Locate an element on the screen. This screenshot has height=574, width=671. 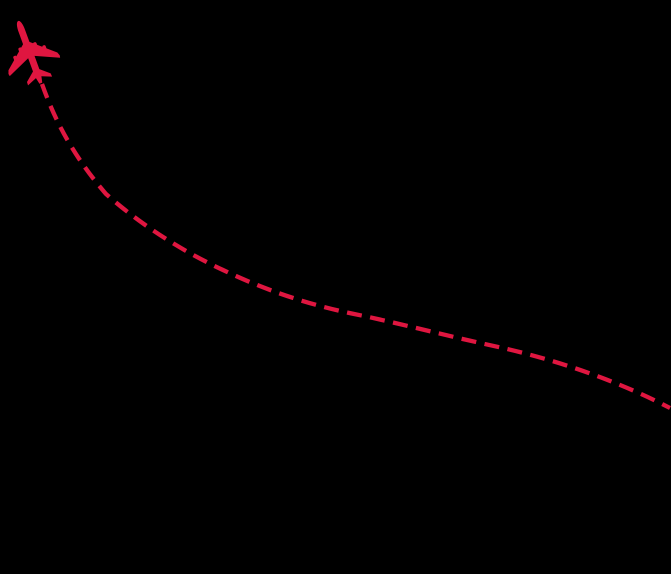
airplane-body is located at coordinates (34, 53).